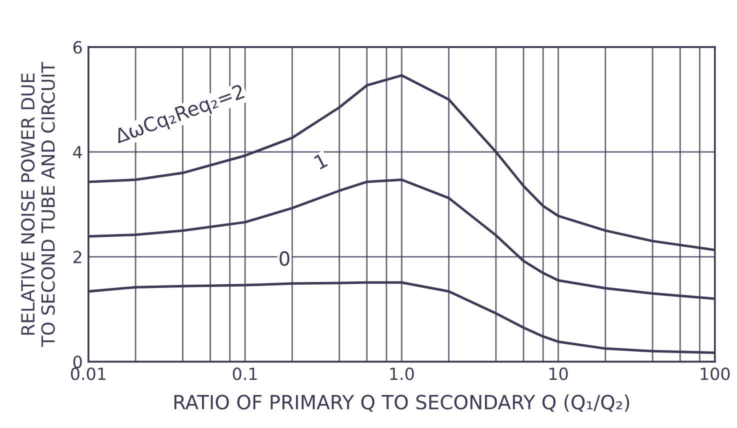  I want to click on x-tick-label: 100, so click(715, 374).